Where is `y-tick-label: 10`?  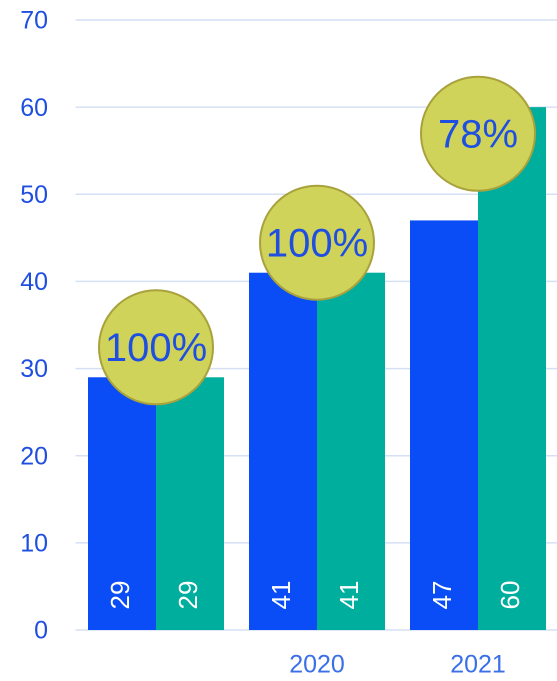
y-tick-label: 10 is located at coordinates (34, 543).